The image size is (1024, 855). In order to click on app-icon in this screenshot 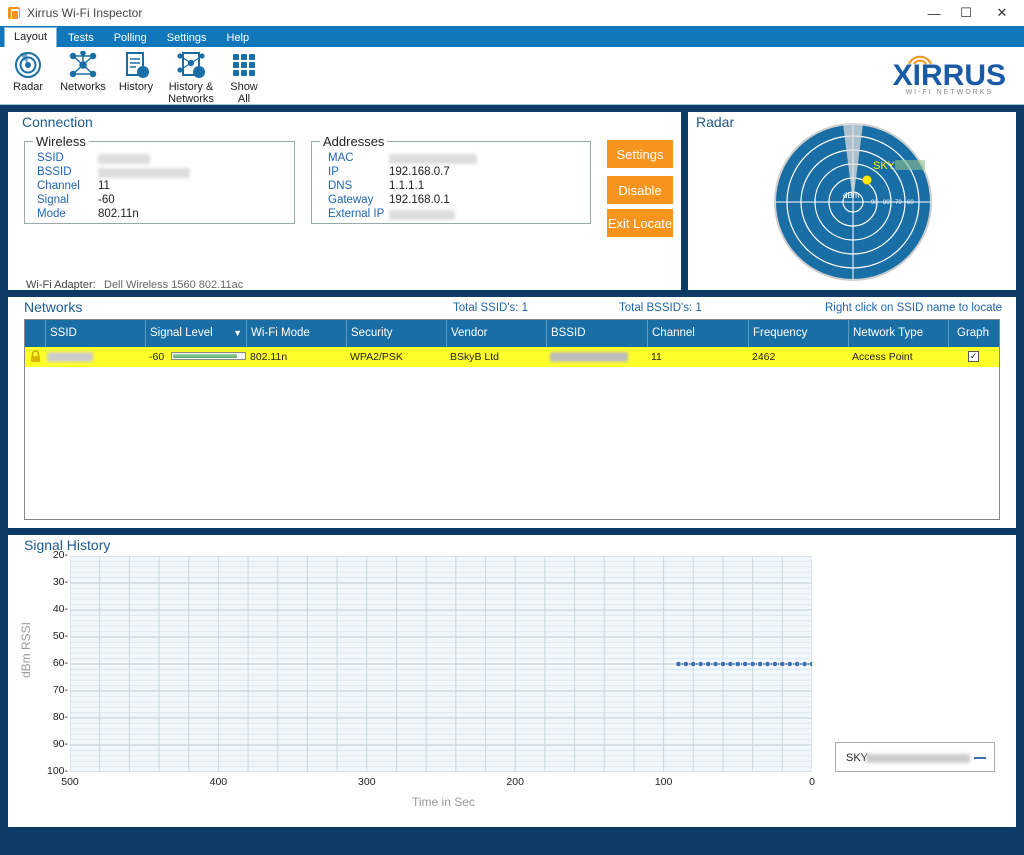, I will do `click(14, 13)`.